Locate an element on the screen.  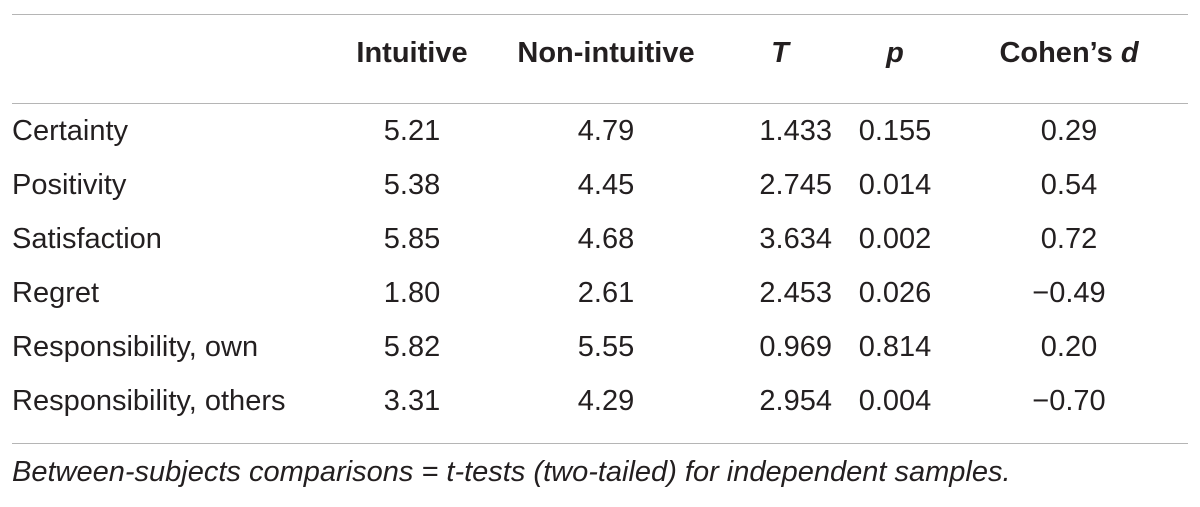
header-row: Intuitive Non-intuitive T p Cohen’s d is located at coordinates (600, 53).